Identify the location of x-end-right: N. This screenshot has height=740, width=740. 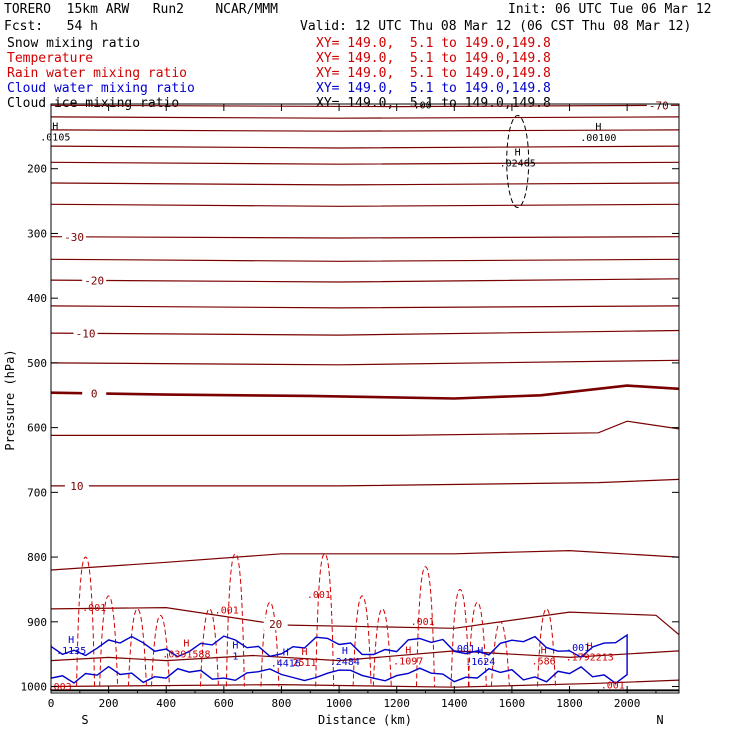
(659, 720).